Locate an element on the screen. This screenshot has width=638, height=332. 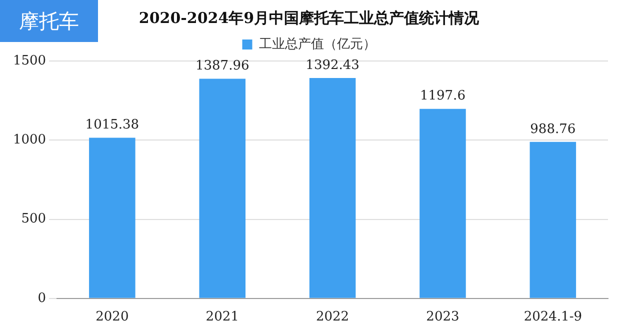
x-tick-label: 2021 is located at coordinates (222, 317).